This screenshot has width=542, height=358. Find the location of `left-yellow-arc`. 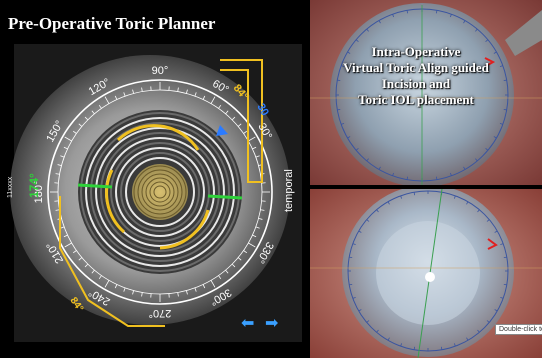

left-yellow-arc is located at coordinates (115, 201).